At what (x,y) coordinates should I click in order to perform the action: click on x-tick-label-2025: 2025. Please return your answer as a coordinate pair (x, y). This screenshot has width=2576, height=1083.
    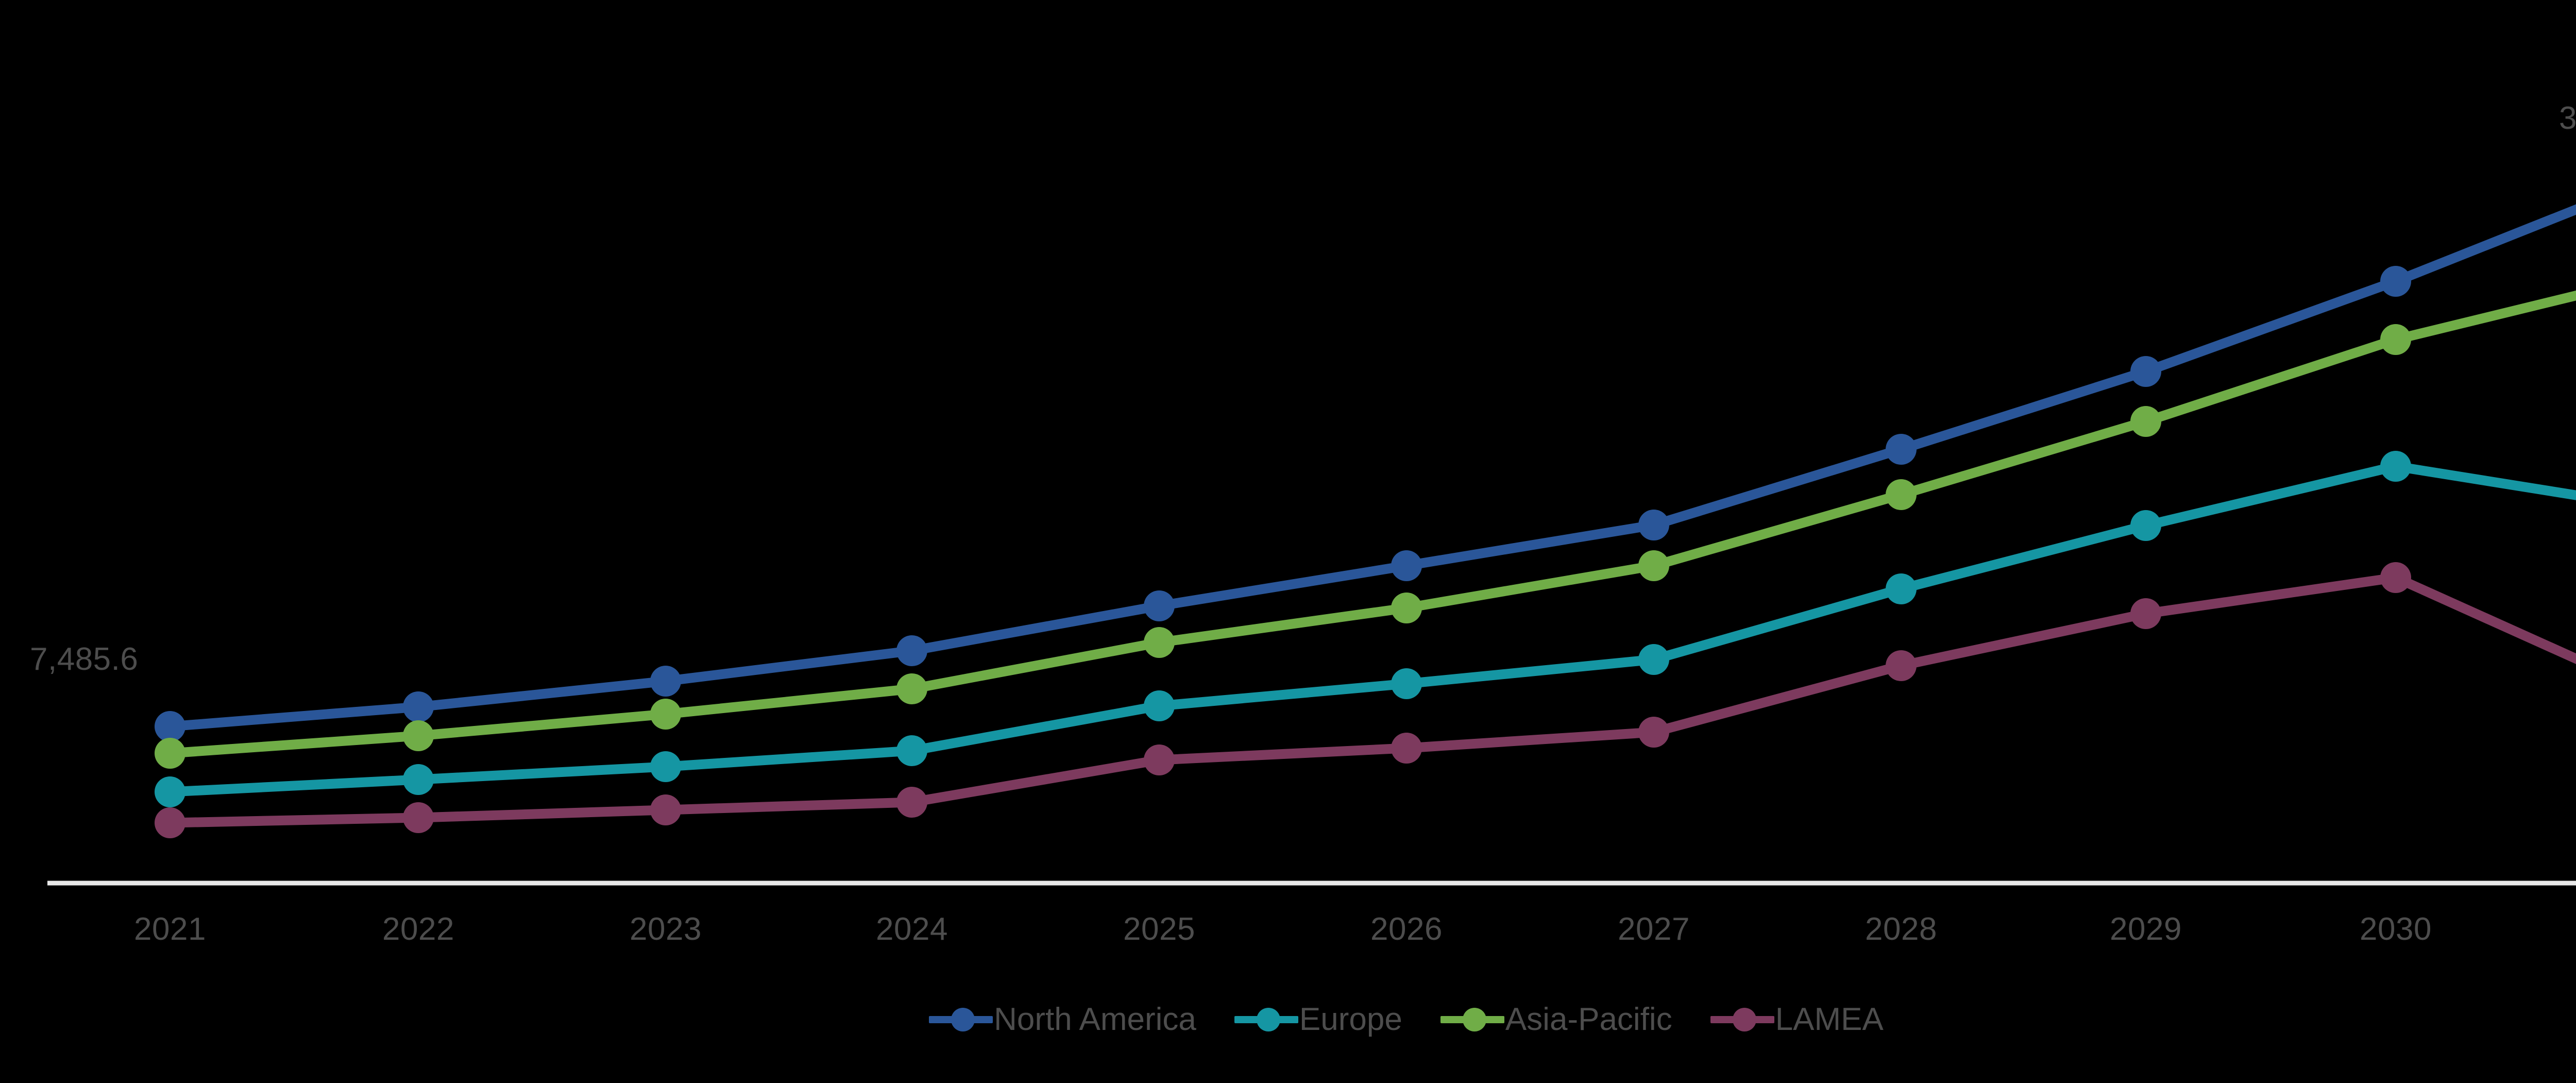
    Looking at the image, I should click on (1159, 929).